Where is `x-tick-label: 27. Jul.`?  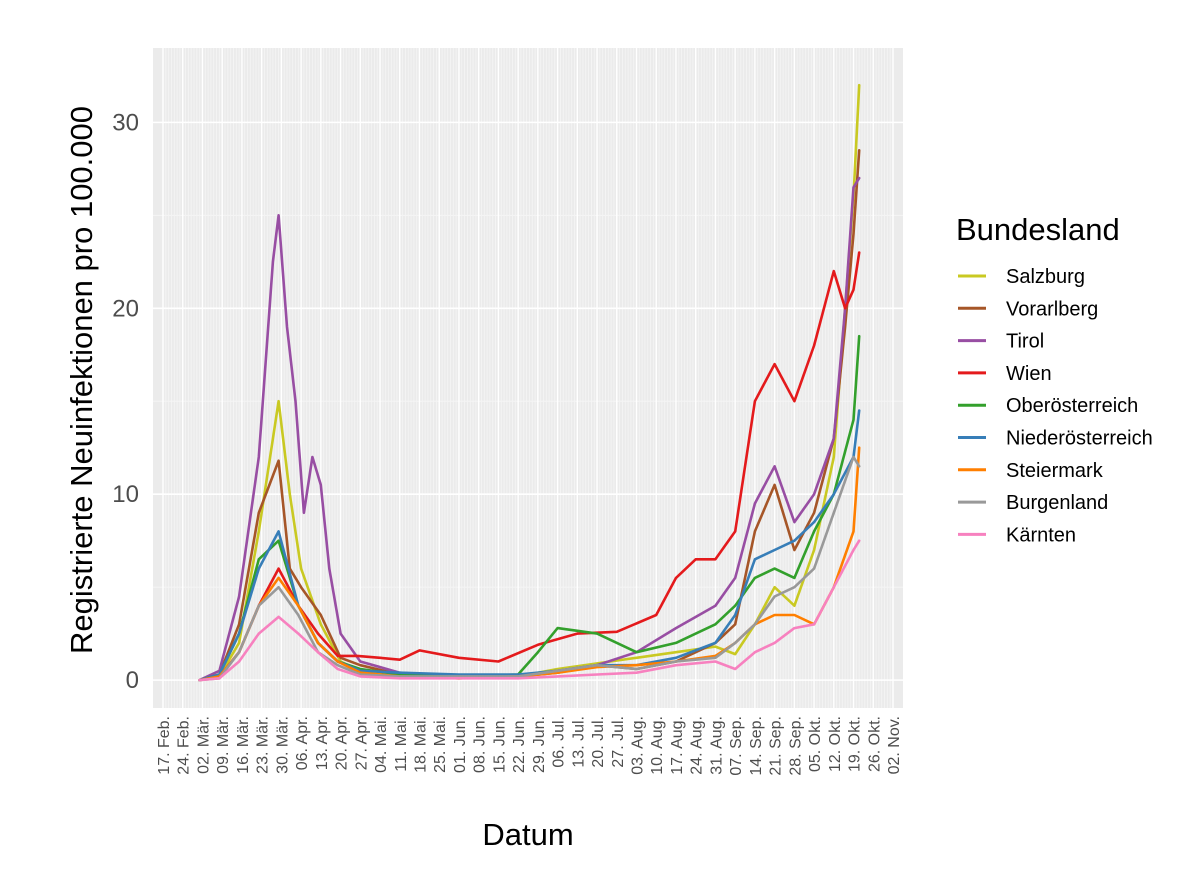 x-tick-label: 27. Jul. is located at coordinates (618, 742).